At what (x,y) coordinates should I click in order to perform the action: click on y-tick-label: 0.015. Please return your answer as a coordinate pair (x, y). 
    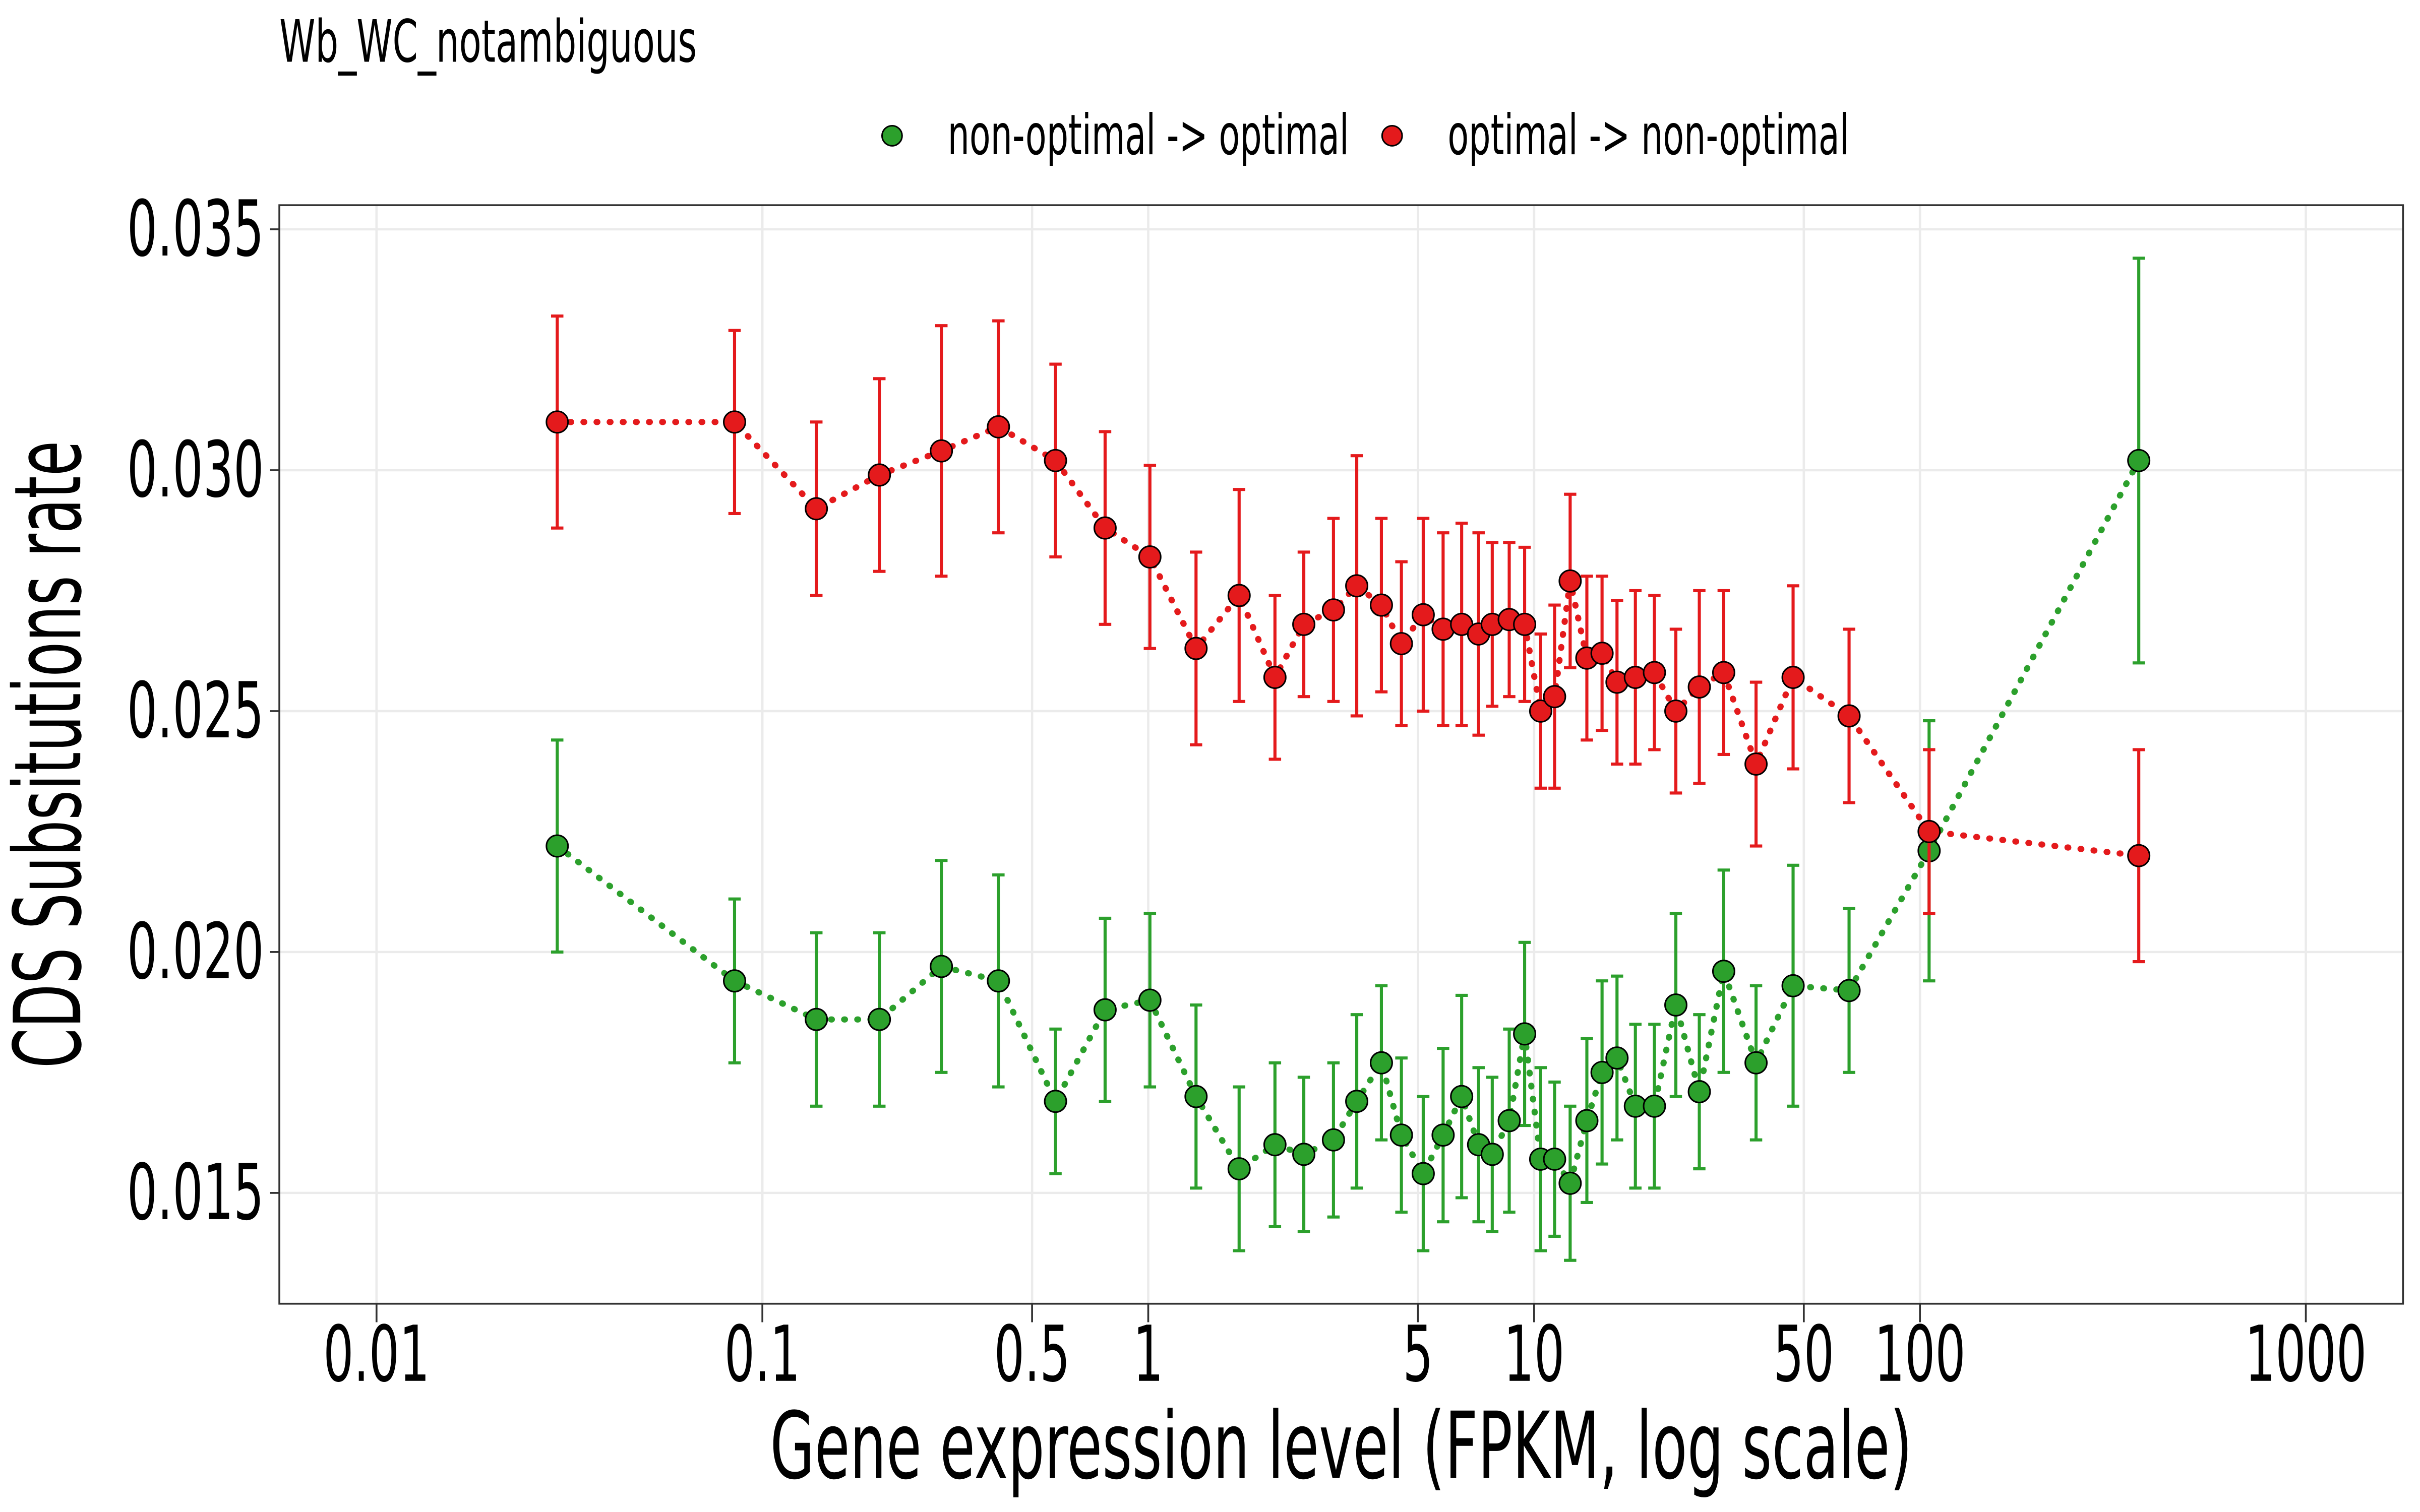
    Looking at the image, I should click on (195, 1193).